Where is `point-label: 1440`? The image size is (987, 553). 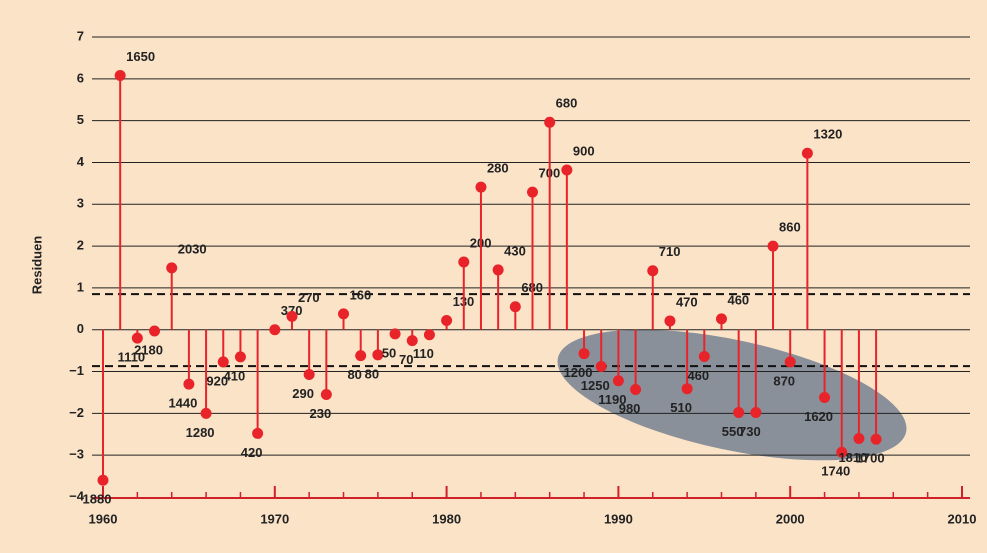 point-label: 1440 is located at coordinates (182, 403).